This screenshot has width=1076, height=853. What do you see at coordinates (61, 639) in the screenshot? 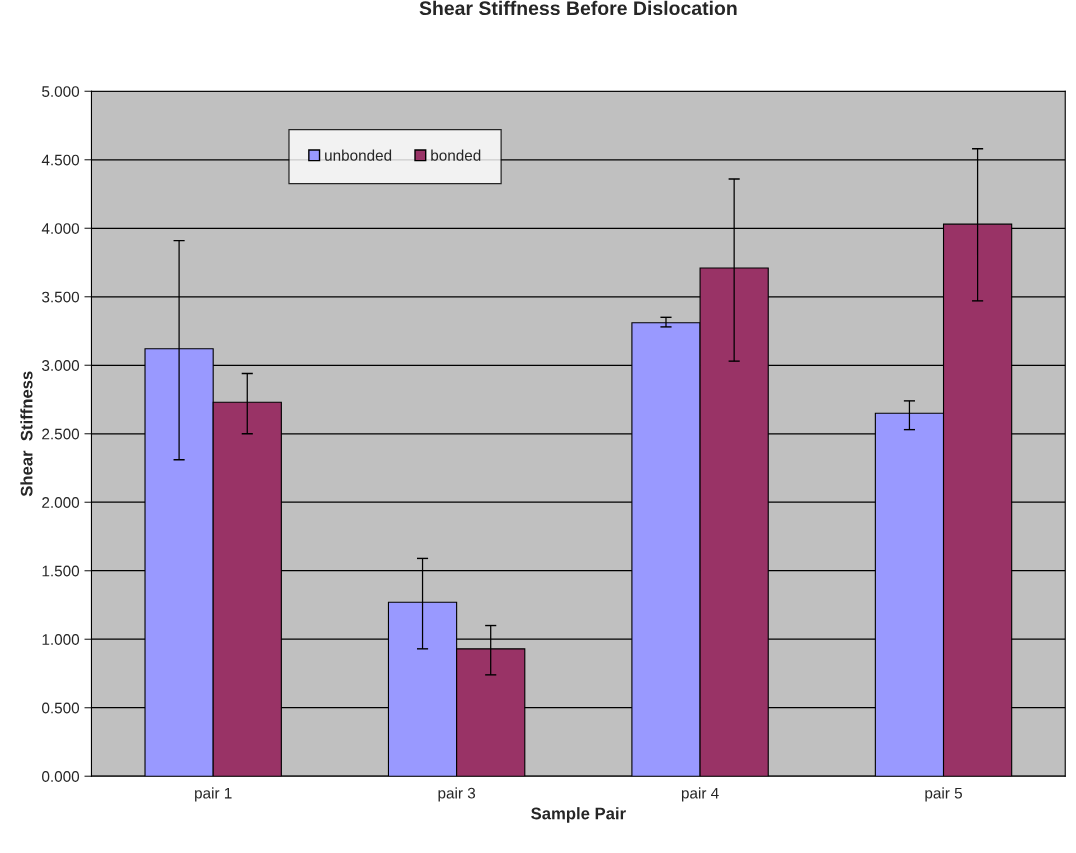
I see `y-tick-label: 1.000` at bounding box center [61, 639].